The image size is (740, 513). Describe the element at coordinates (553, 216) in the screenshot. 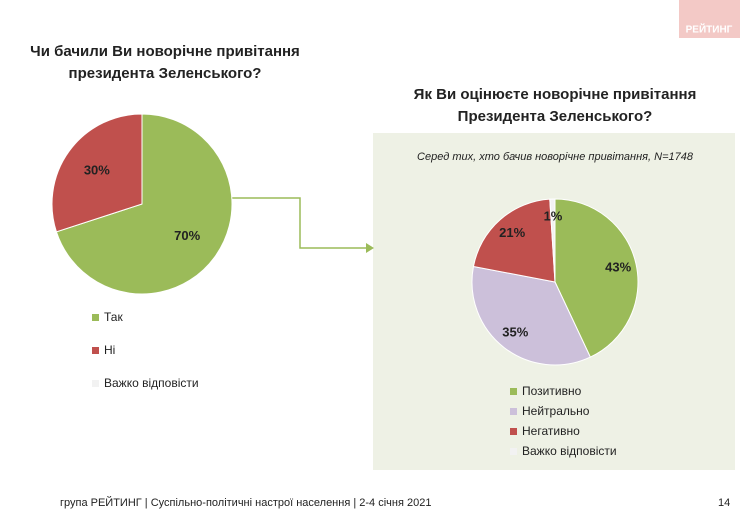

I see `data-label: 1%` at that location.